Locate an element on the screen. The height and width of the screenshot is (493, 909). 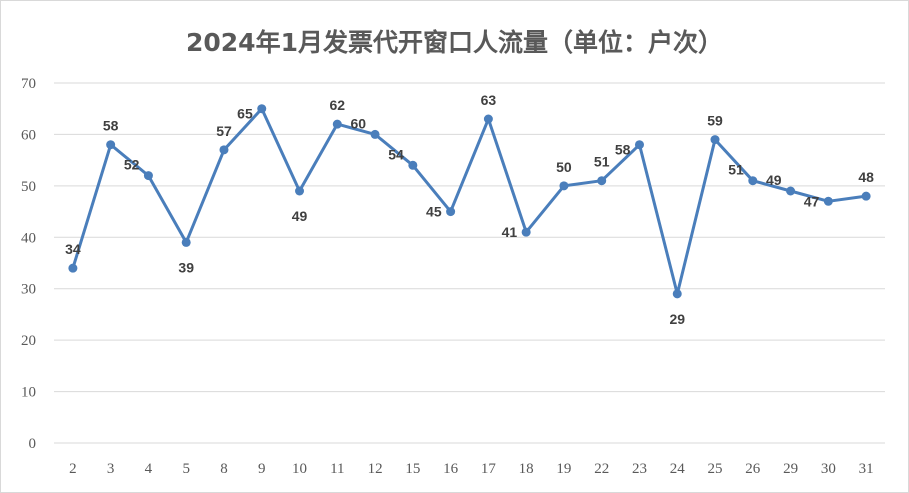
y-tick-label: 20 is located at coordinates (28, 341).